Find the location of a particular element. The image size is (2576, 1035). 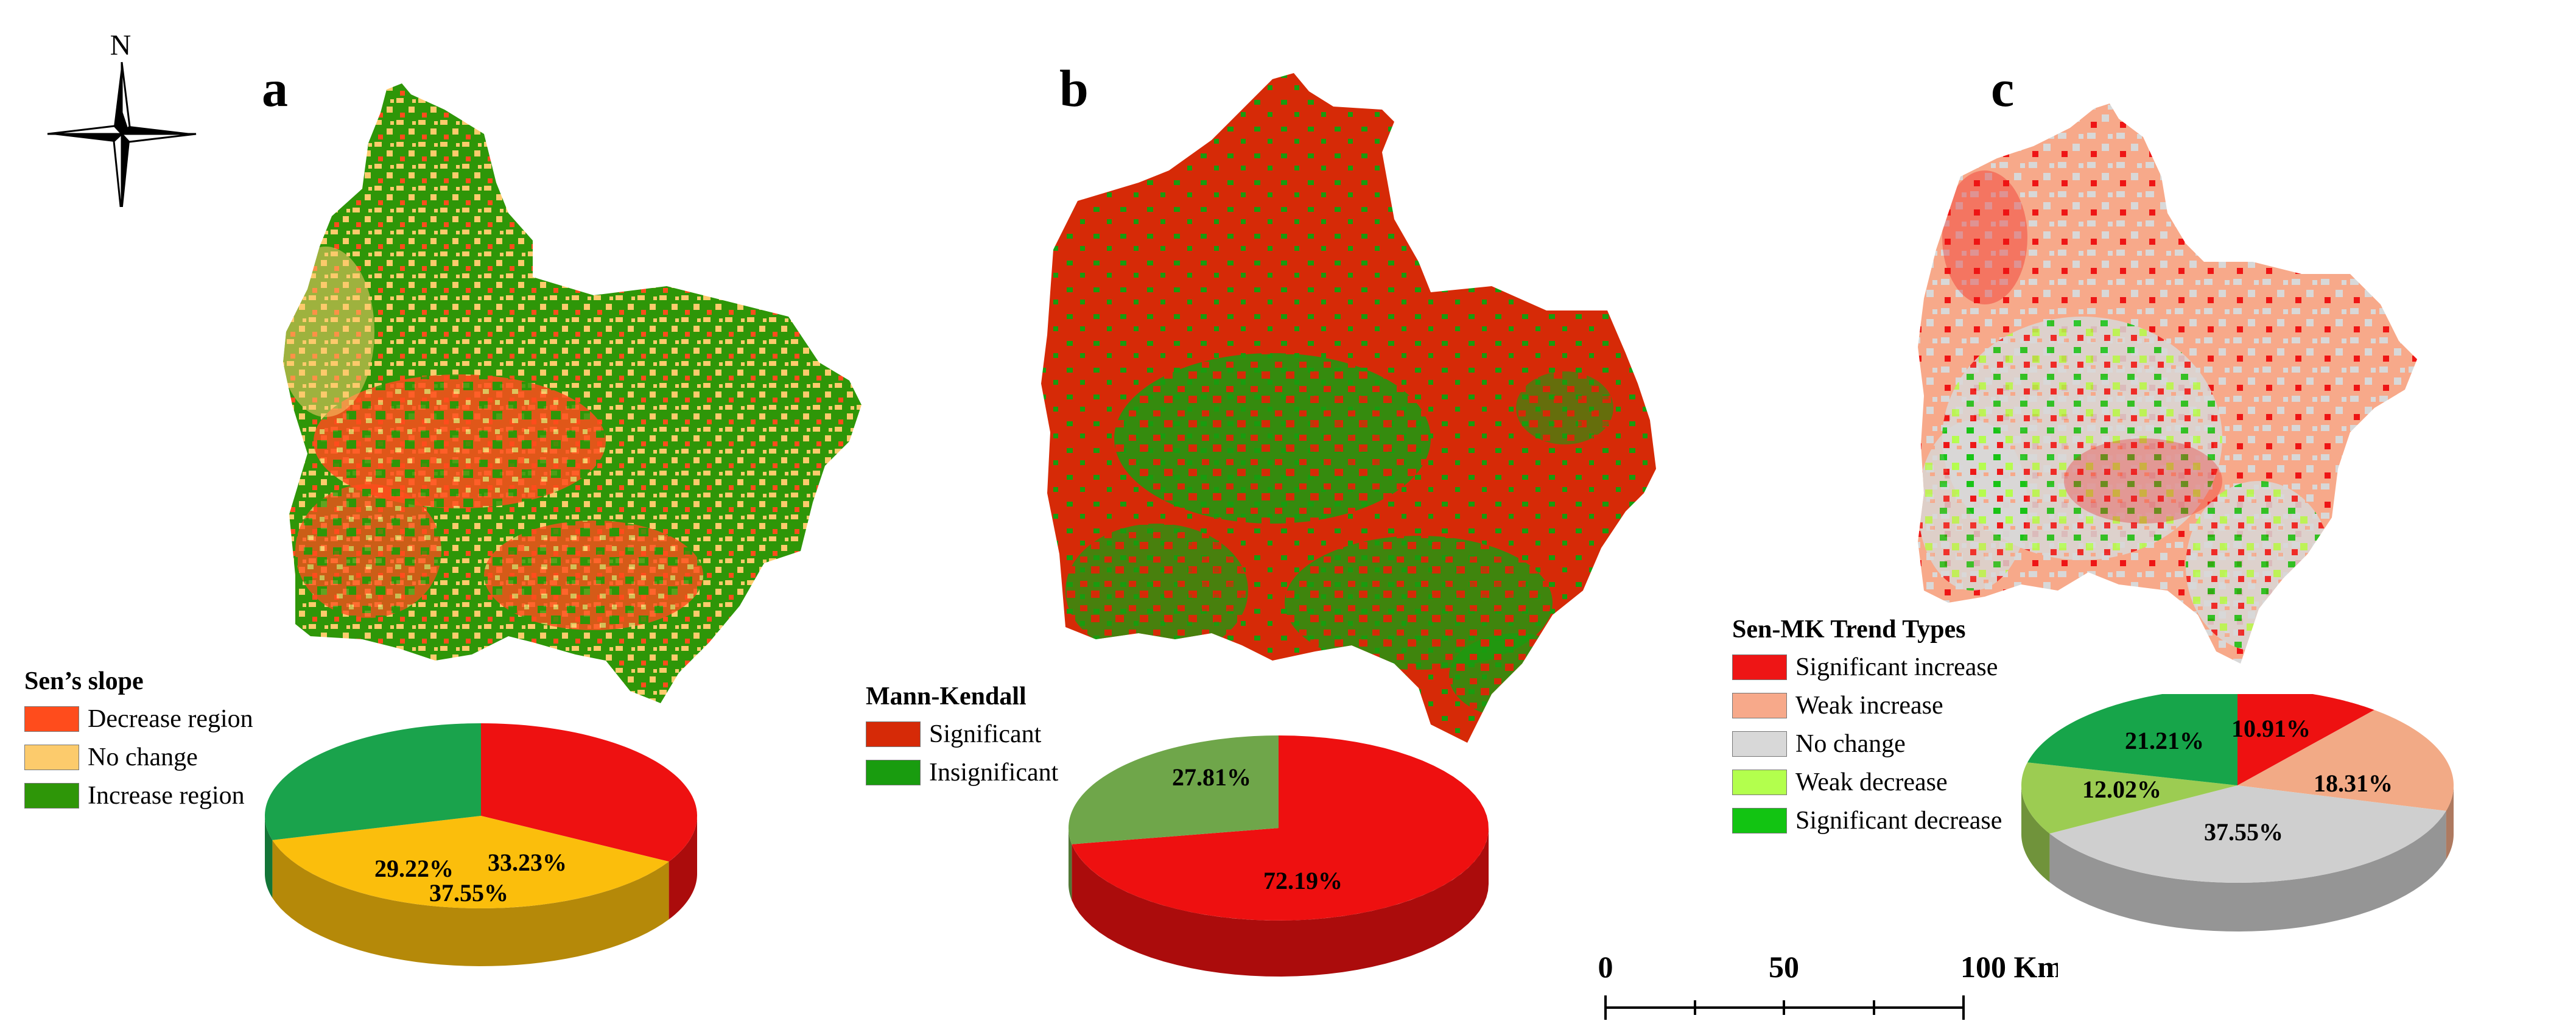

legend-item: Insignificant is located at coordinates (962, 772).